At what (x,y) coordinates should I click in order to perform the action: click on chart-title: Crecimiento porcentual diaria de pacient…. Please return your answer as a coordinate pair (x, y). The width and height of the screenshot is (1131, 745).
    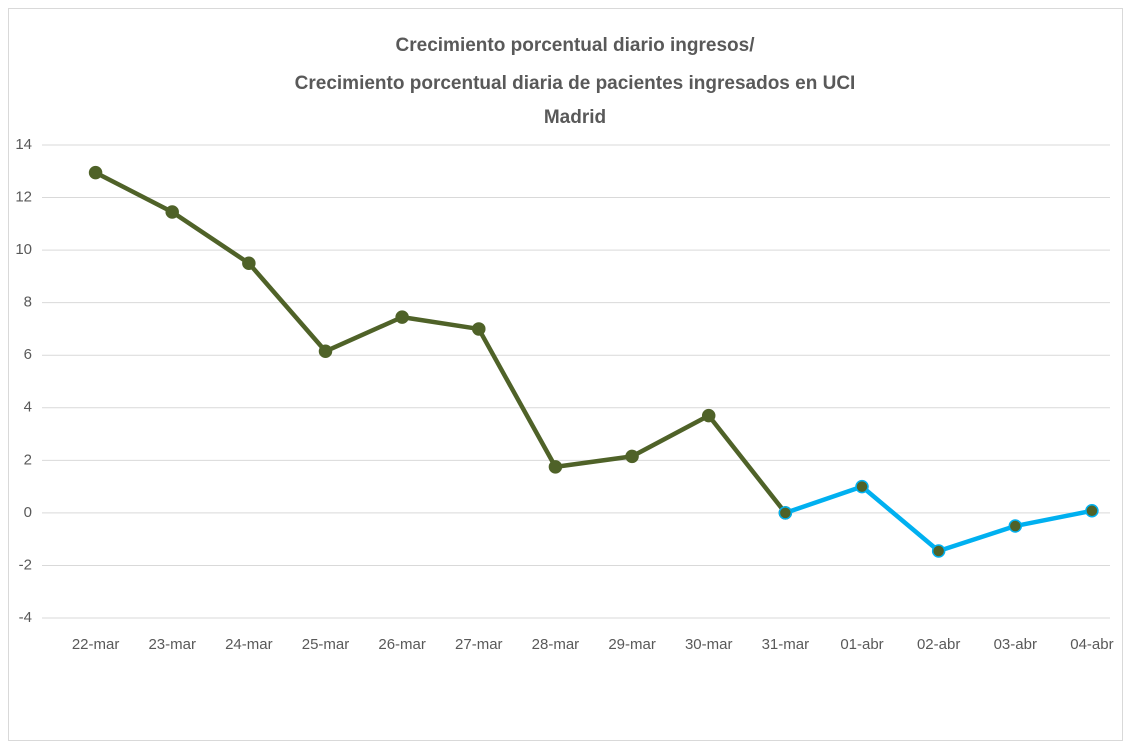
    Looking at the image, I should click on (575, 83).